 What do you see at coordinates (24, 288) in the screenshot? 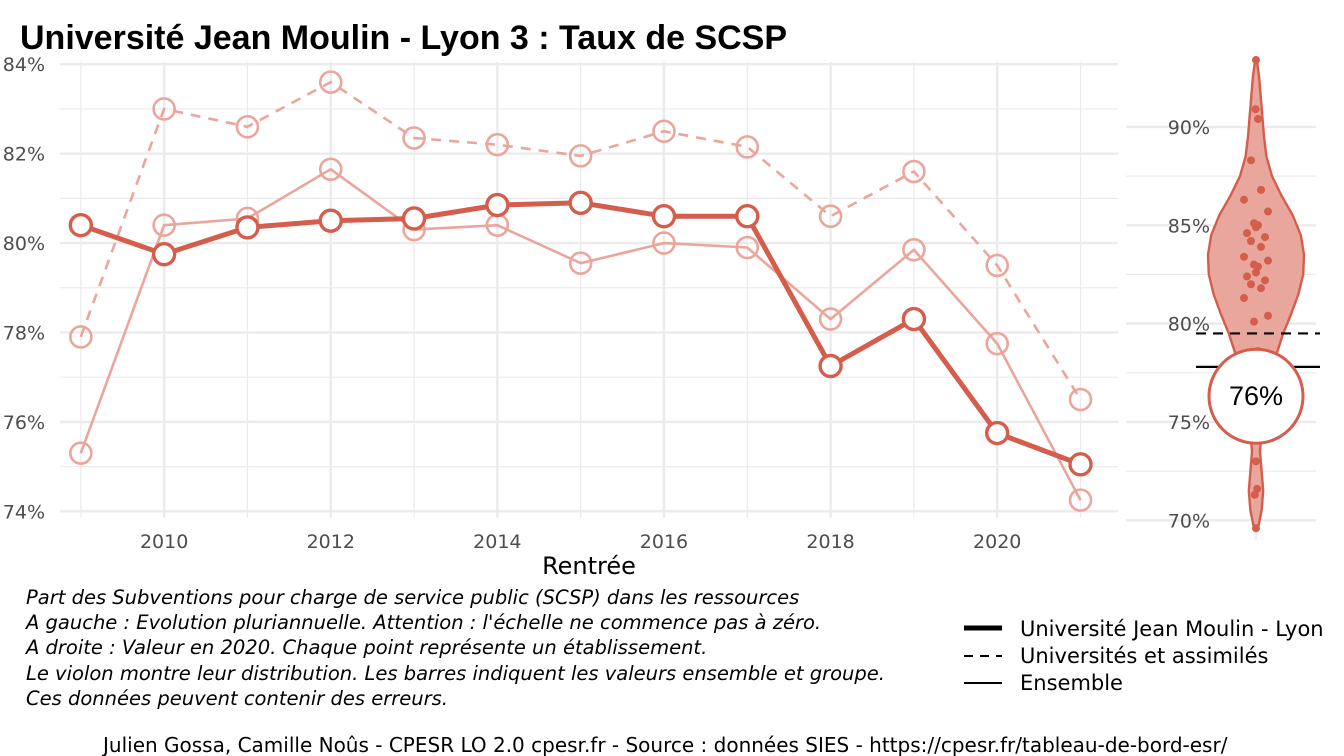
I see `left-y-tick-labels: 74% 76% 78% 80% 82% 84%` at bounding box center [24, 288].